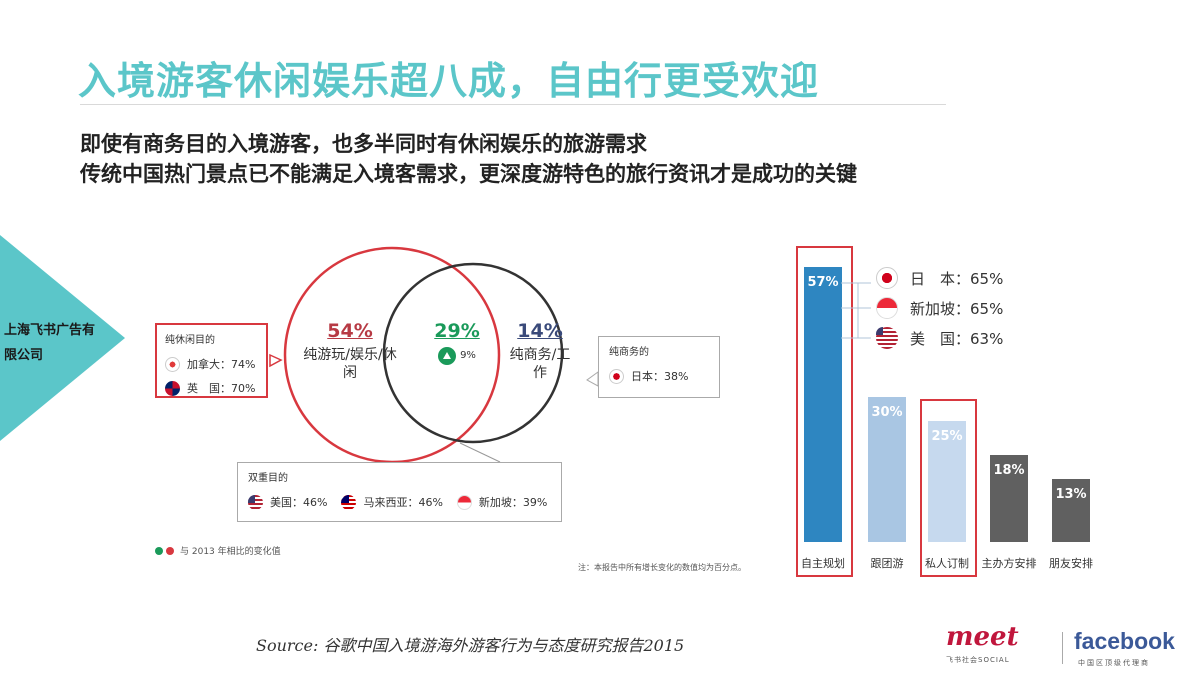 This screenshot has width=1200, height=675. I want to click on facebook-logo: facebook, so click(1124, 641).